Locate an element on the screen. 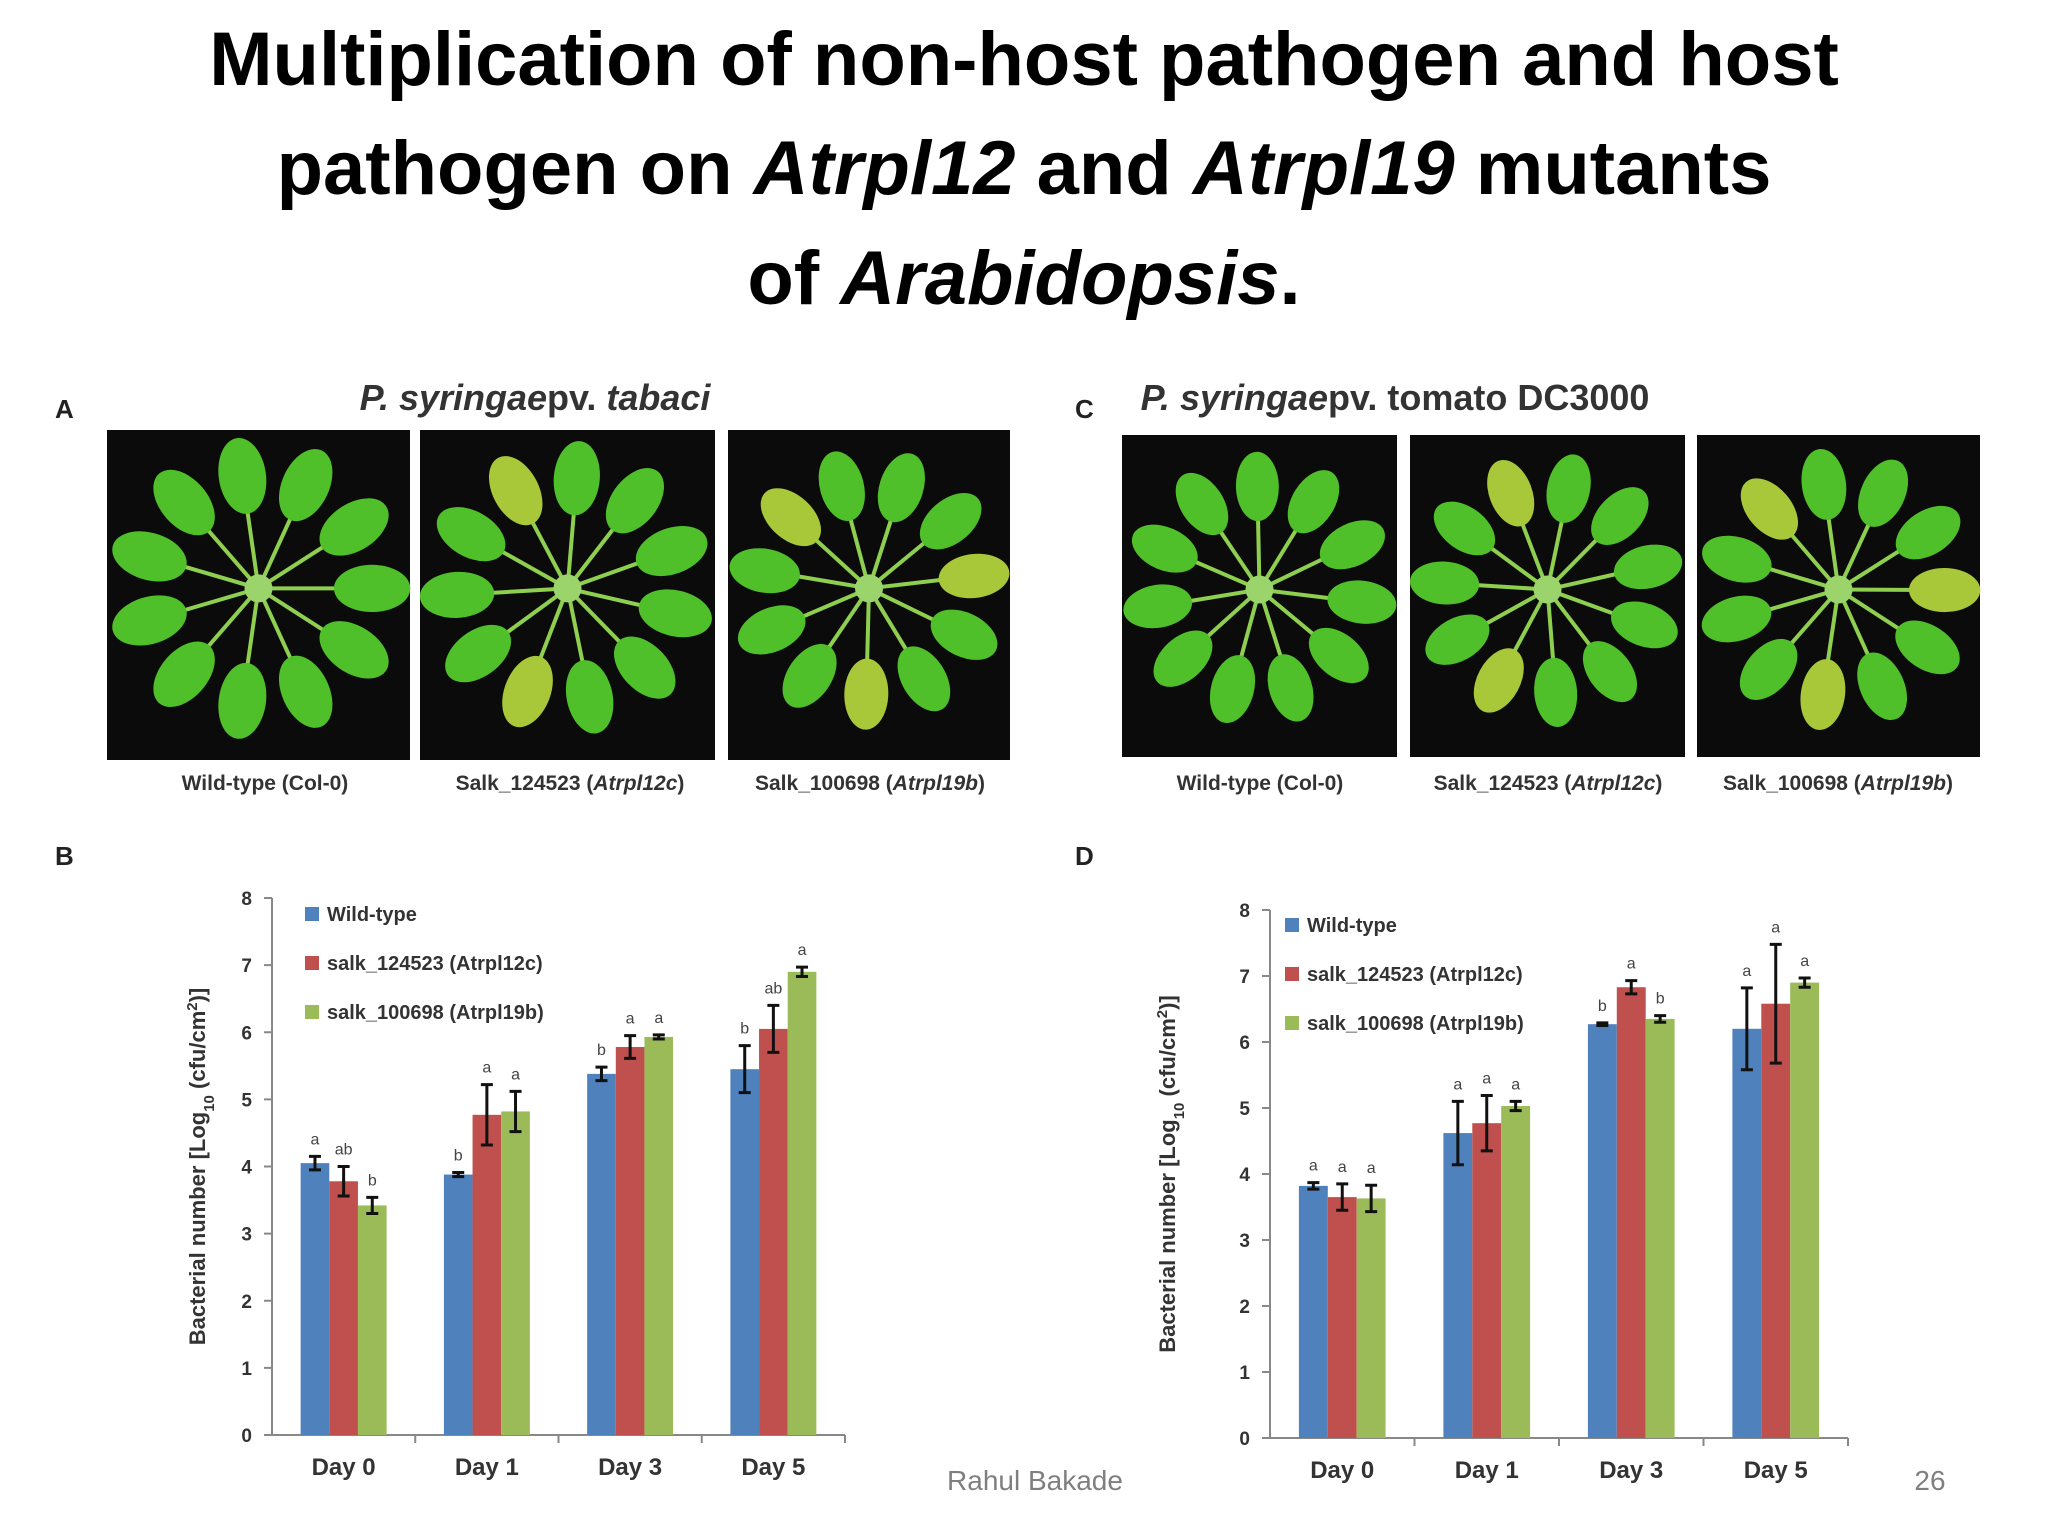 This screenshot has height=1536, width=2048. x-tick-label: Day 3 is located at coordinates (630, 1467).